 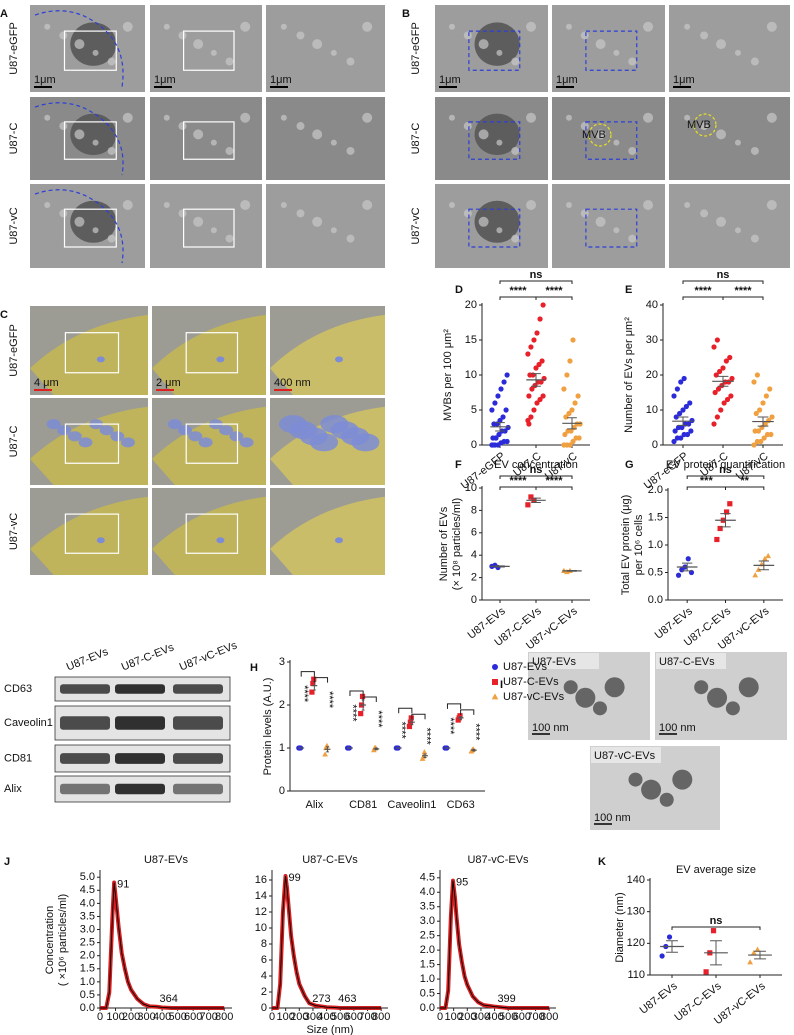 I want to click on y-tick-label: 3.0, so click(x=427, y=921).